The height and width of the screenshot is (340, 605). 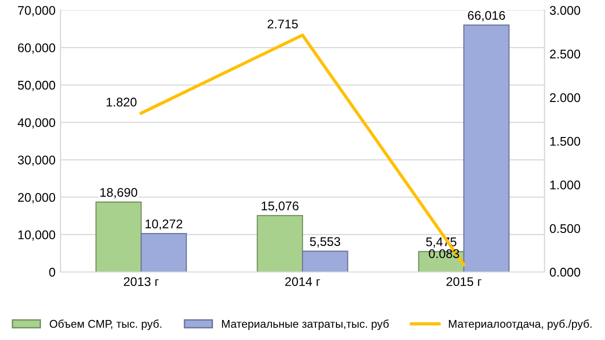 I want to click on y-tick-label: 20,000, so click(x=37, y=198).